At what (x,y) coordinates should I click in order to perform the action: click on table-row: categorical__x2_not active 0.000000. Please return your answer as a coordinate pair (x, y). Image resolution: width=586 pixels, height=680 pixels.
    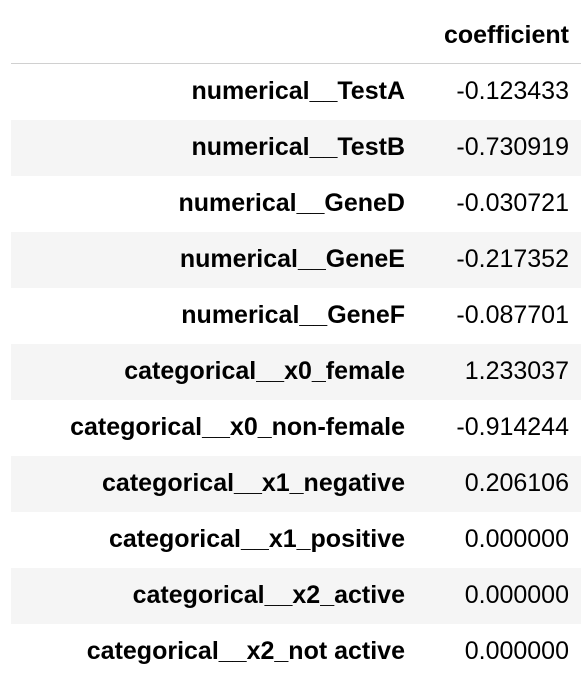
    Looking at the image, I should click on (296, 652).